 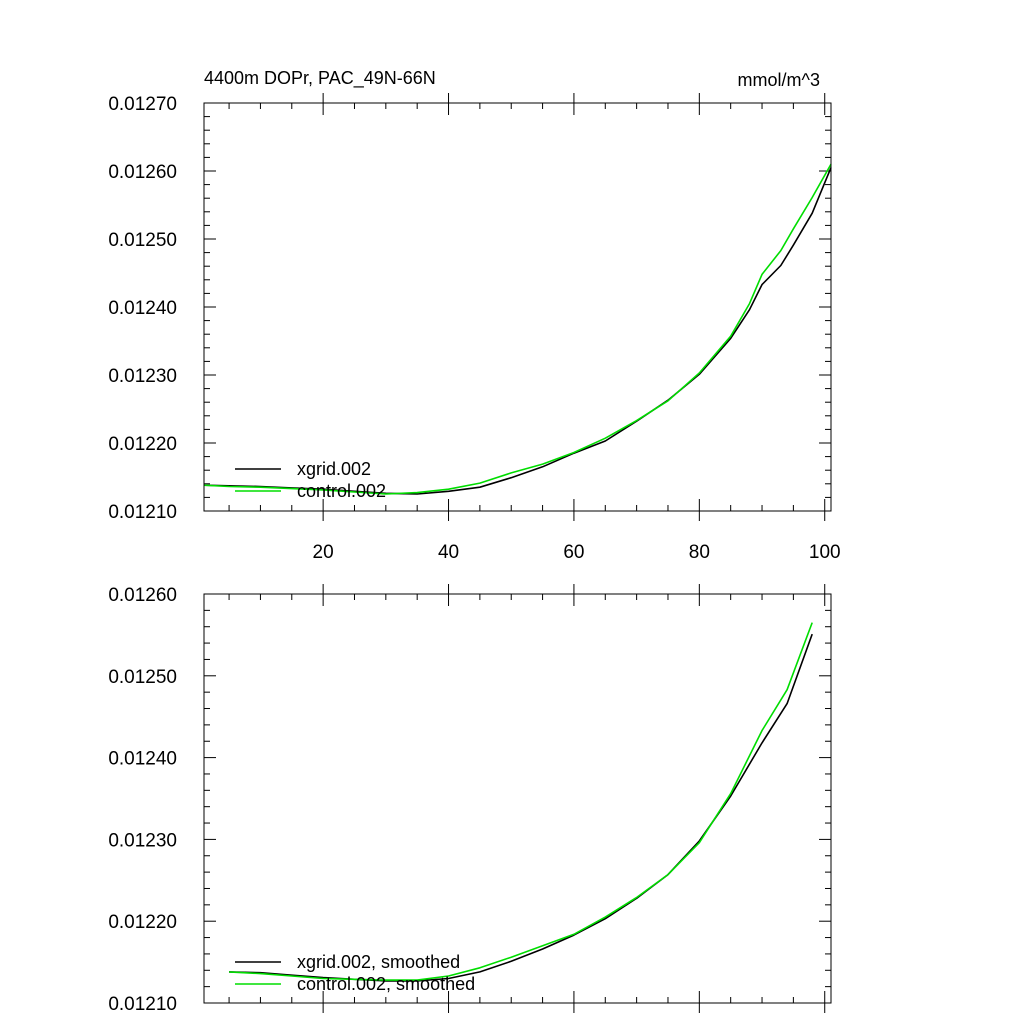 What do you see at coordinates (323, 552) in the screenshot?
I see `top-xtick-label: 20` at bounding box center [323, 552].